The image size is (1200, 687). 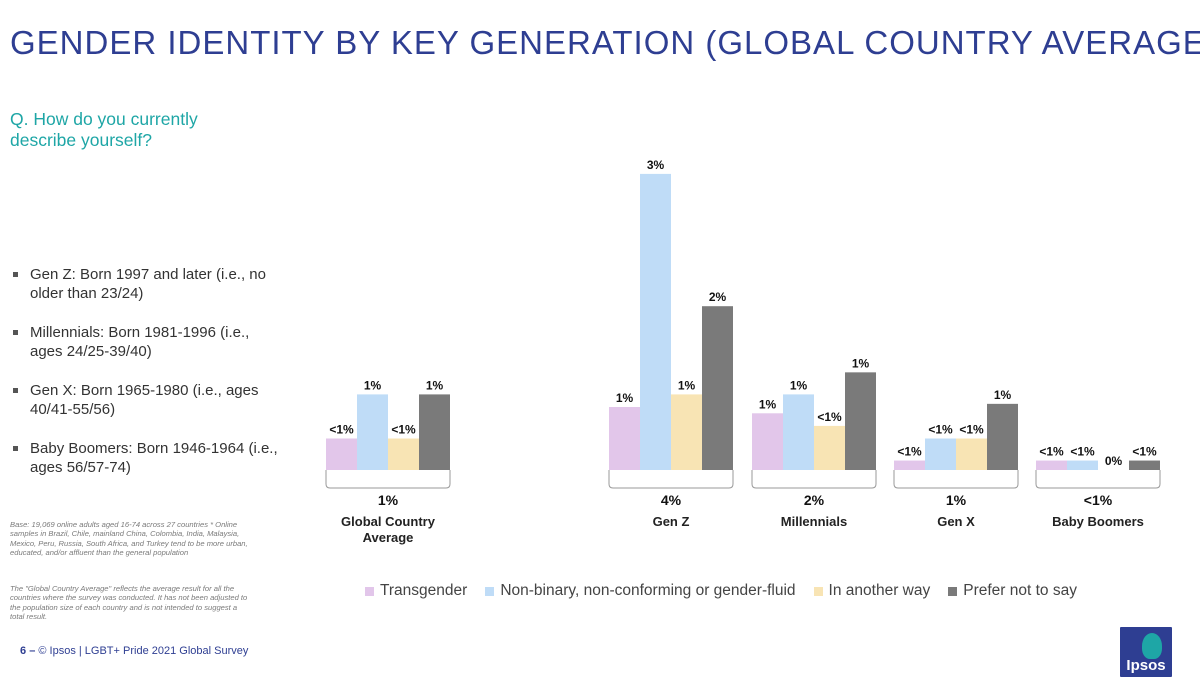 What do you see at coordinates (671, 521) in the screenshot?
I see `category-label: Gen Z` at bounding box center [671, 521].